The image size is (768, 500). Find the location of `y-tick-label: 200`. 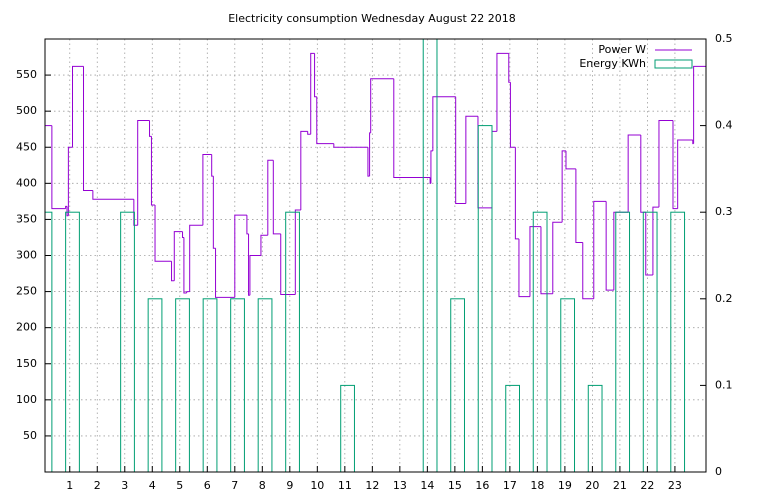

y-tick-label: 200 is located at coordinates (26, 327).